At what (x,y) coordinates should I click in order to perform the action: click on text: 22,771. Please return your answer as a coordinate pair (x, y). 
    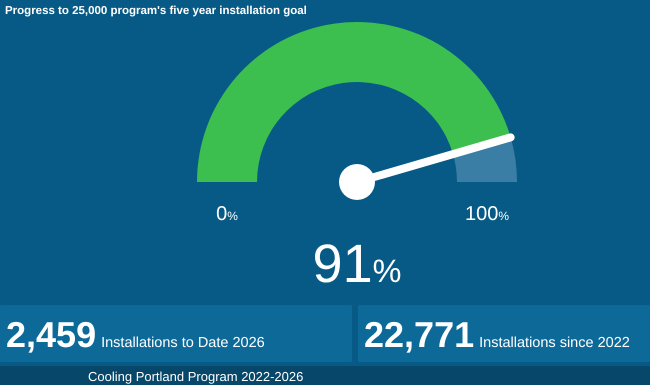
    Looking at the image, I should click on (419, 334).